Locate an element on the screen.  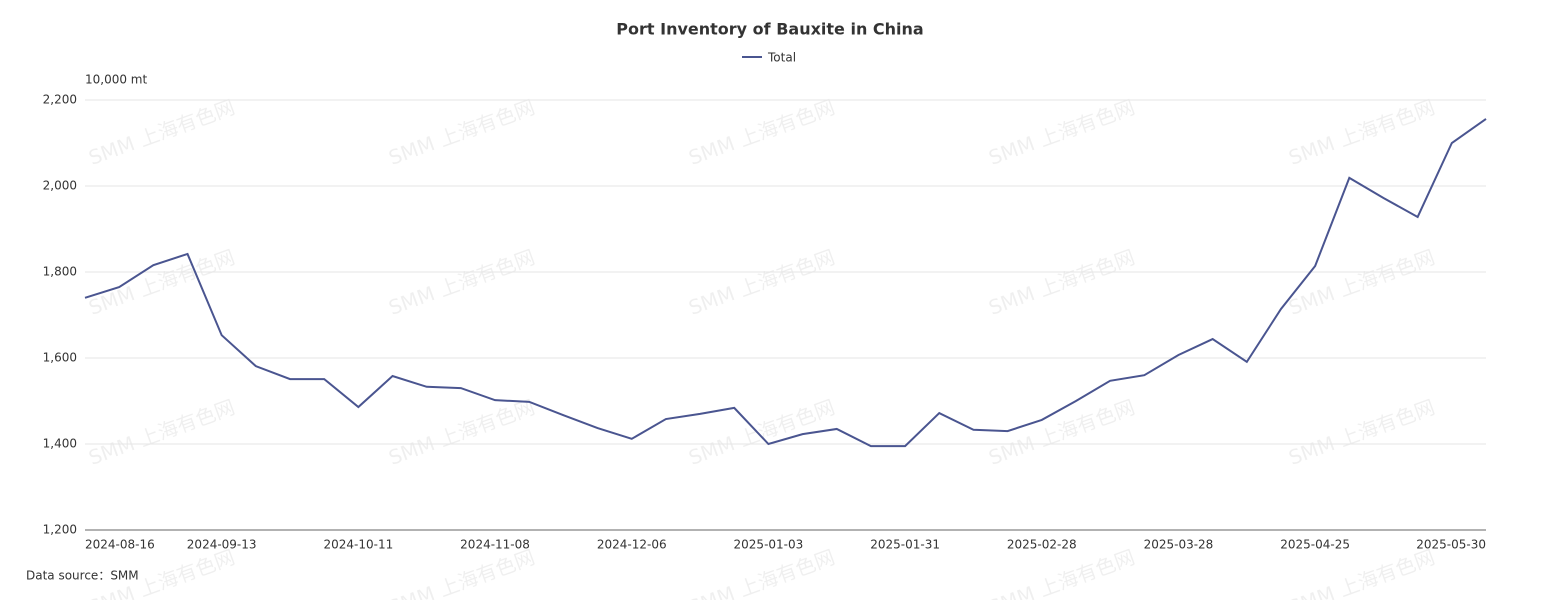
x-tick-label: 2025-01-03 is located at coordinates (769, 545).